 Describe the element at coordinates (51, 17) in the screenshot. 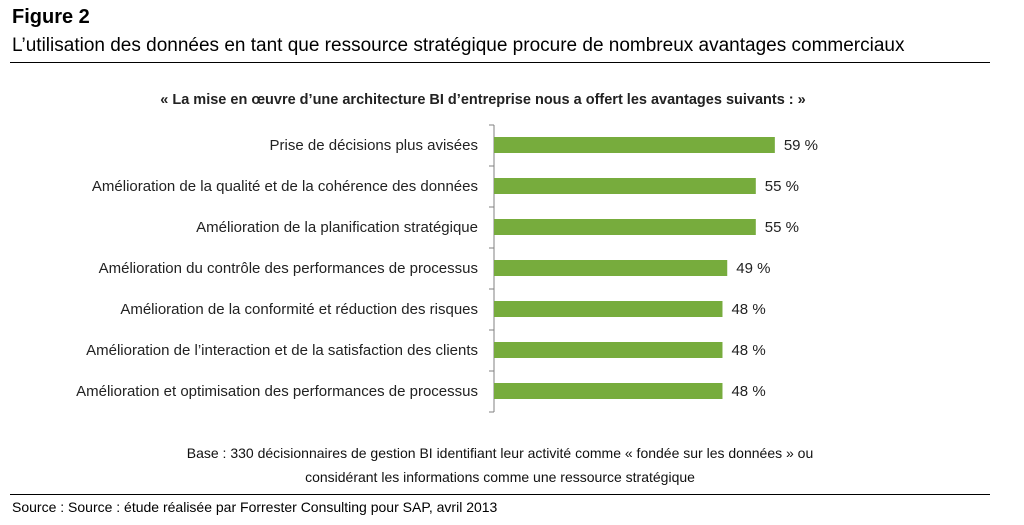

I see `figure-label: Figure 2` at that location.